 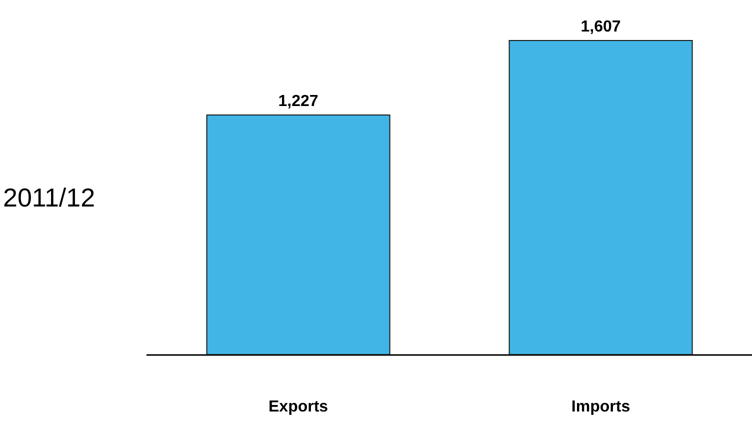 What do you see at coordinates (298, 101) in the screenshot?
I see `data-label: 1,227` at bounding box center [298, 101].